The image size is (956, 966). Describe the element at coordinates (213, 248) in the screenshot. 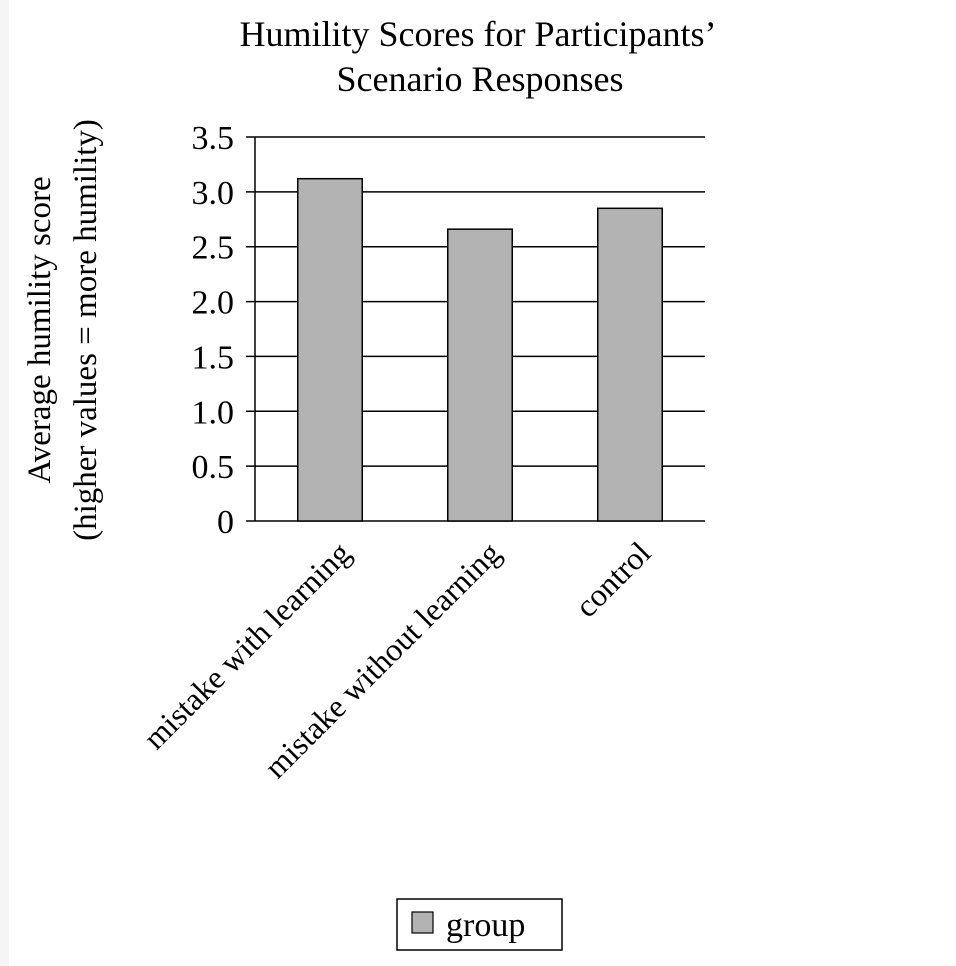

I see `y-tick-label: 2.5` at that location.